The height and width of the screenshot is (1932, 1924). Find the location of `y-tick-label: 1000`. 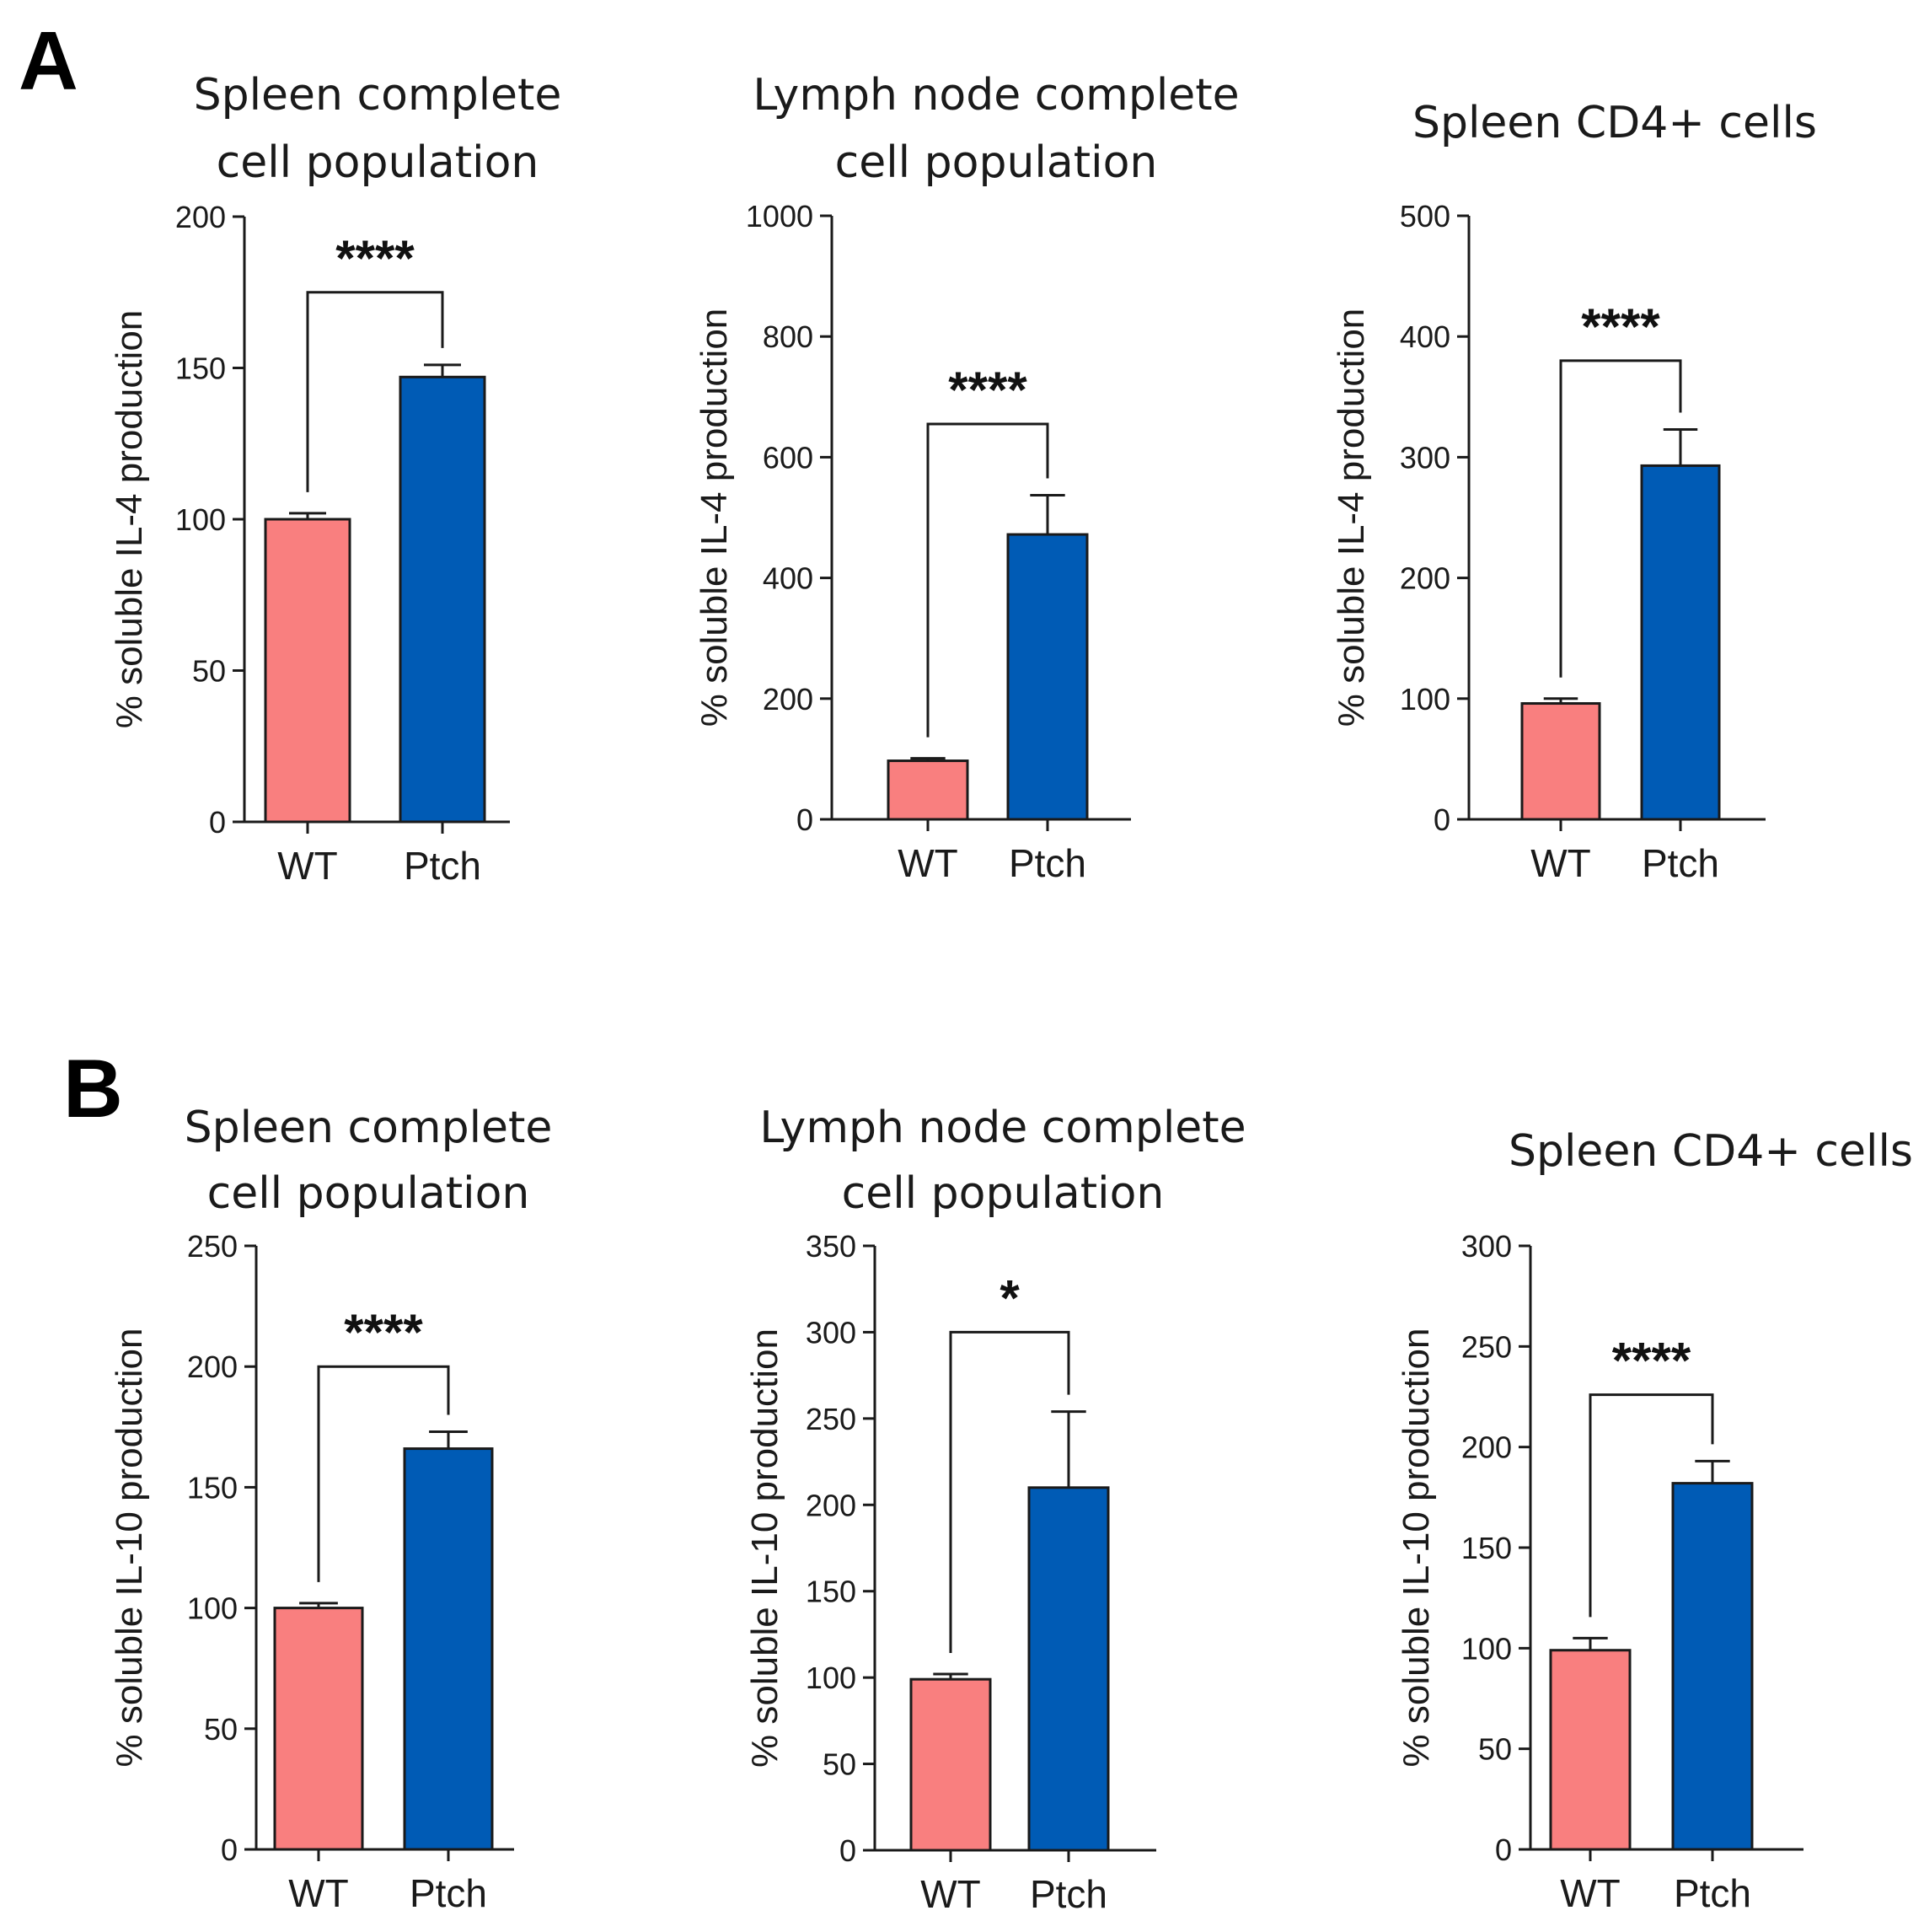

y-tick-label: 1000 is located at coordinates (779, 216).